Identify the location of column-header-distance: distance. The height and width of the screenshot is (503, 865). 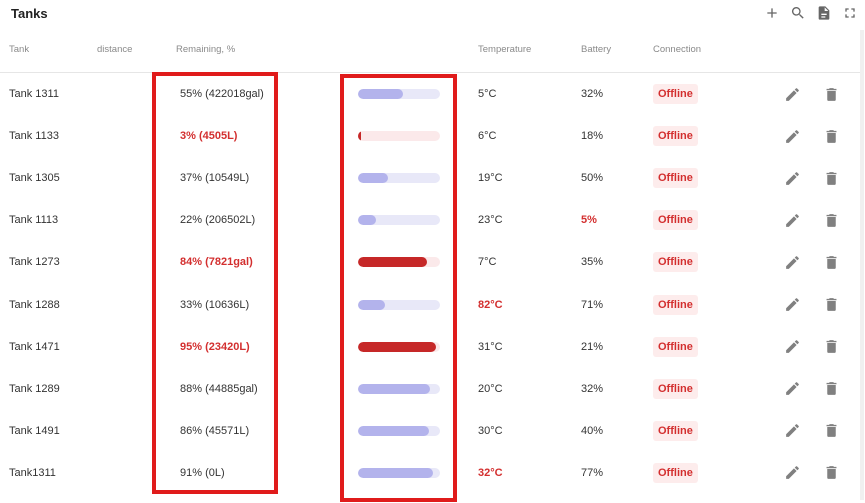
(115, 49).